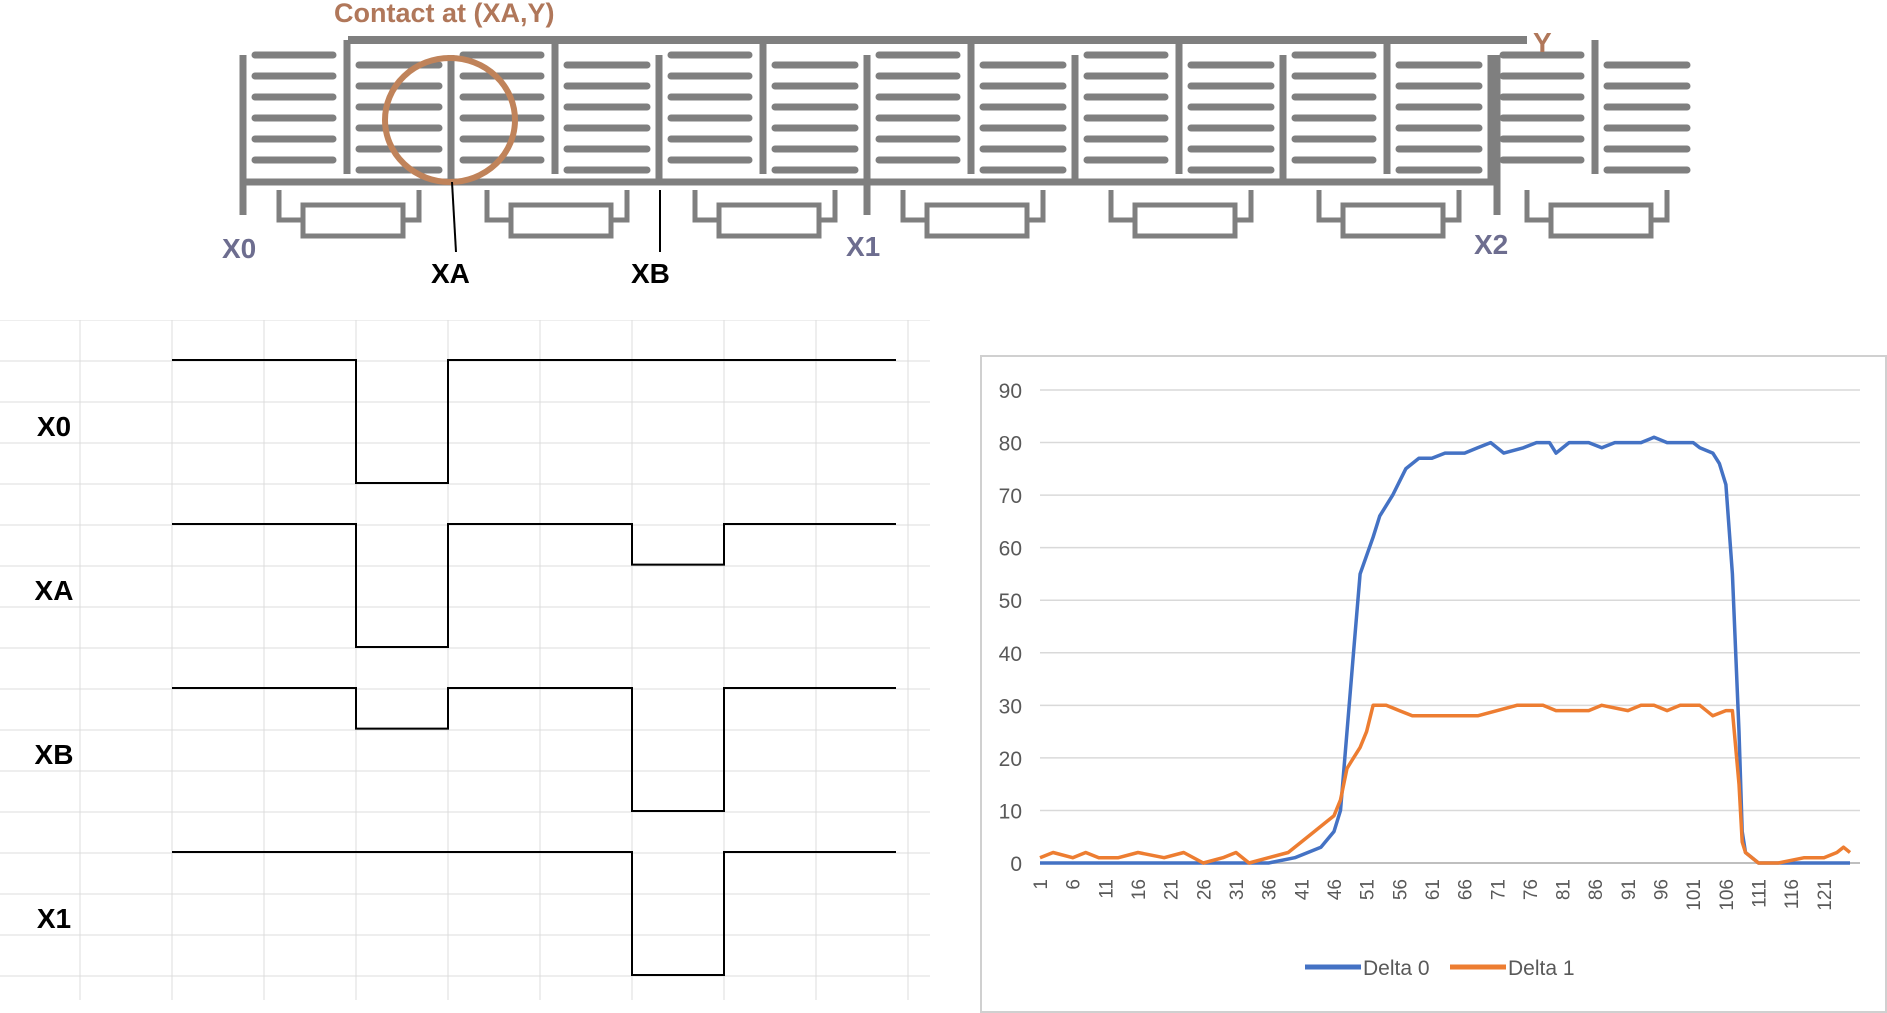  I want to click on chart-legend: Delta 0 Delta 1, so click(1440, 968).